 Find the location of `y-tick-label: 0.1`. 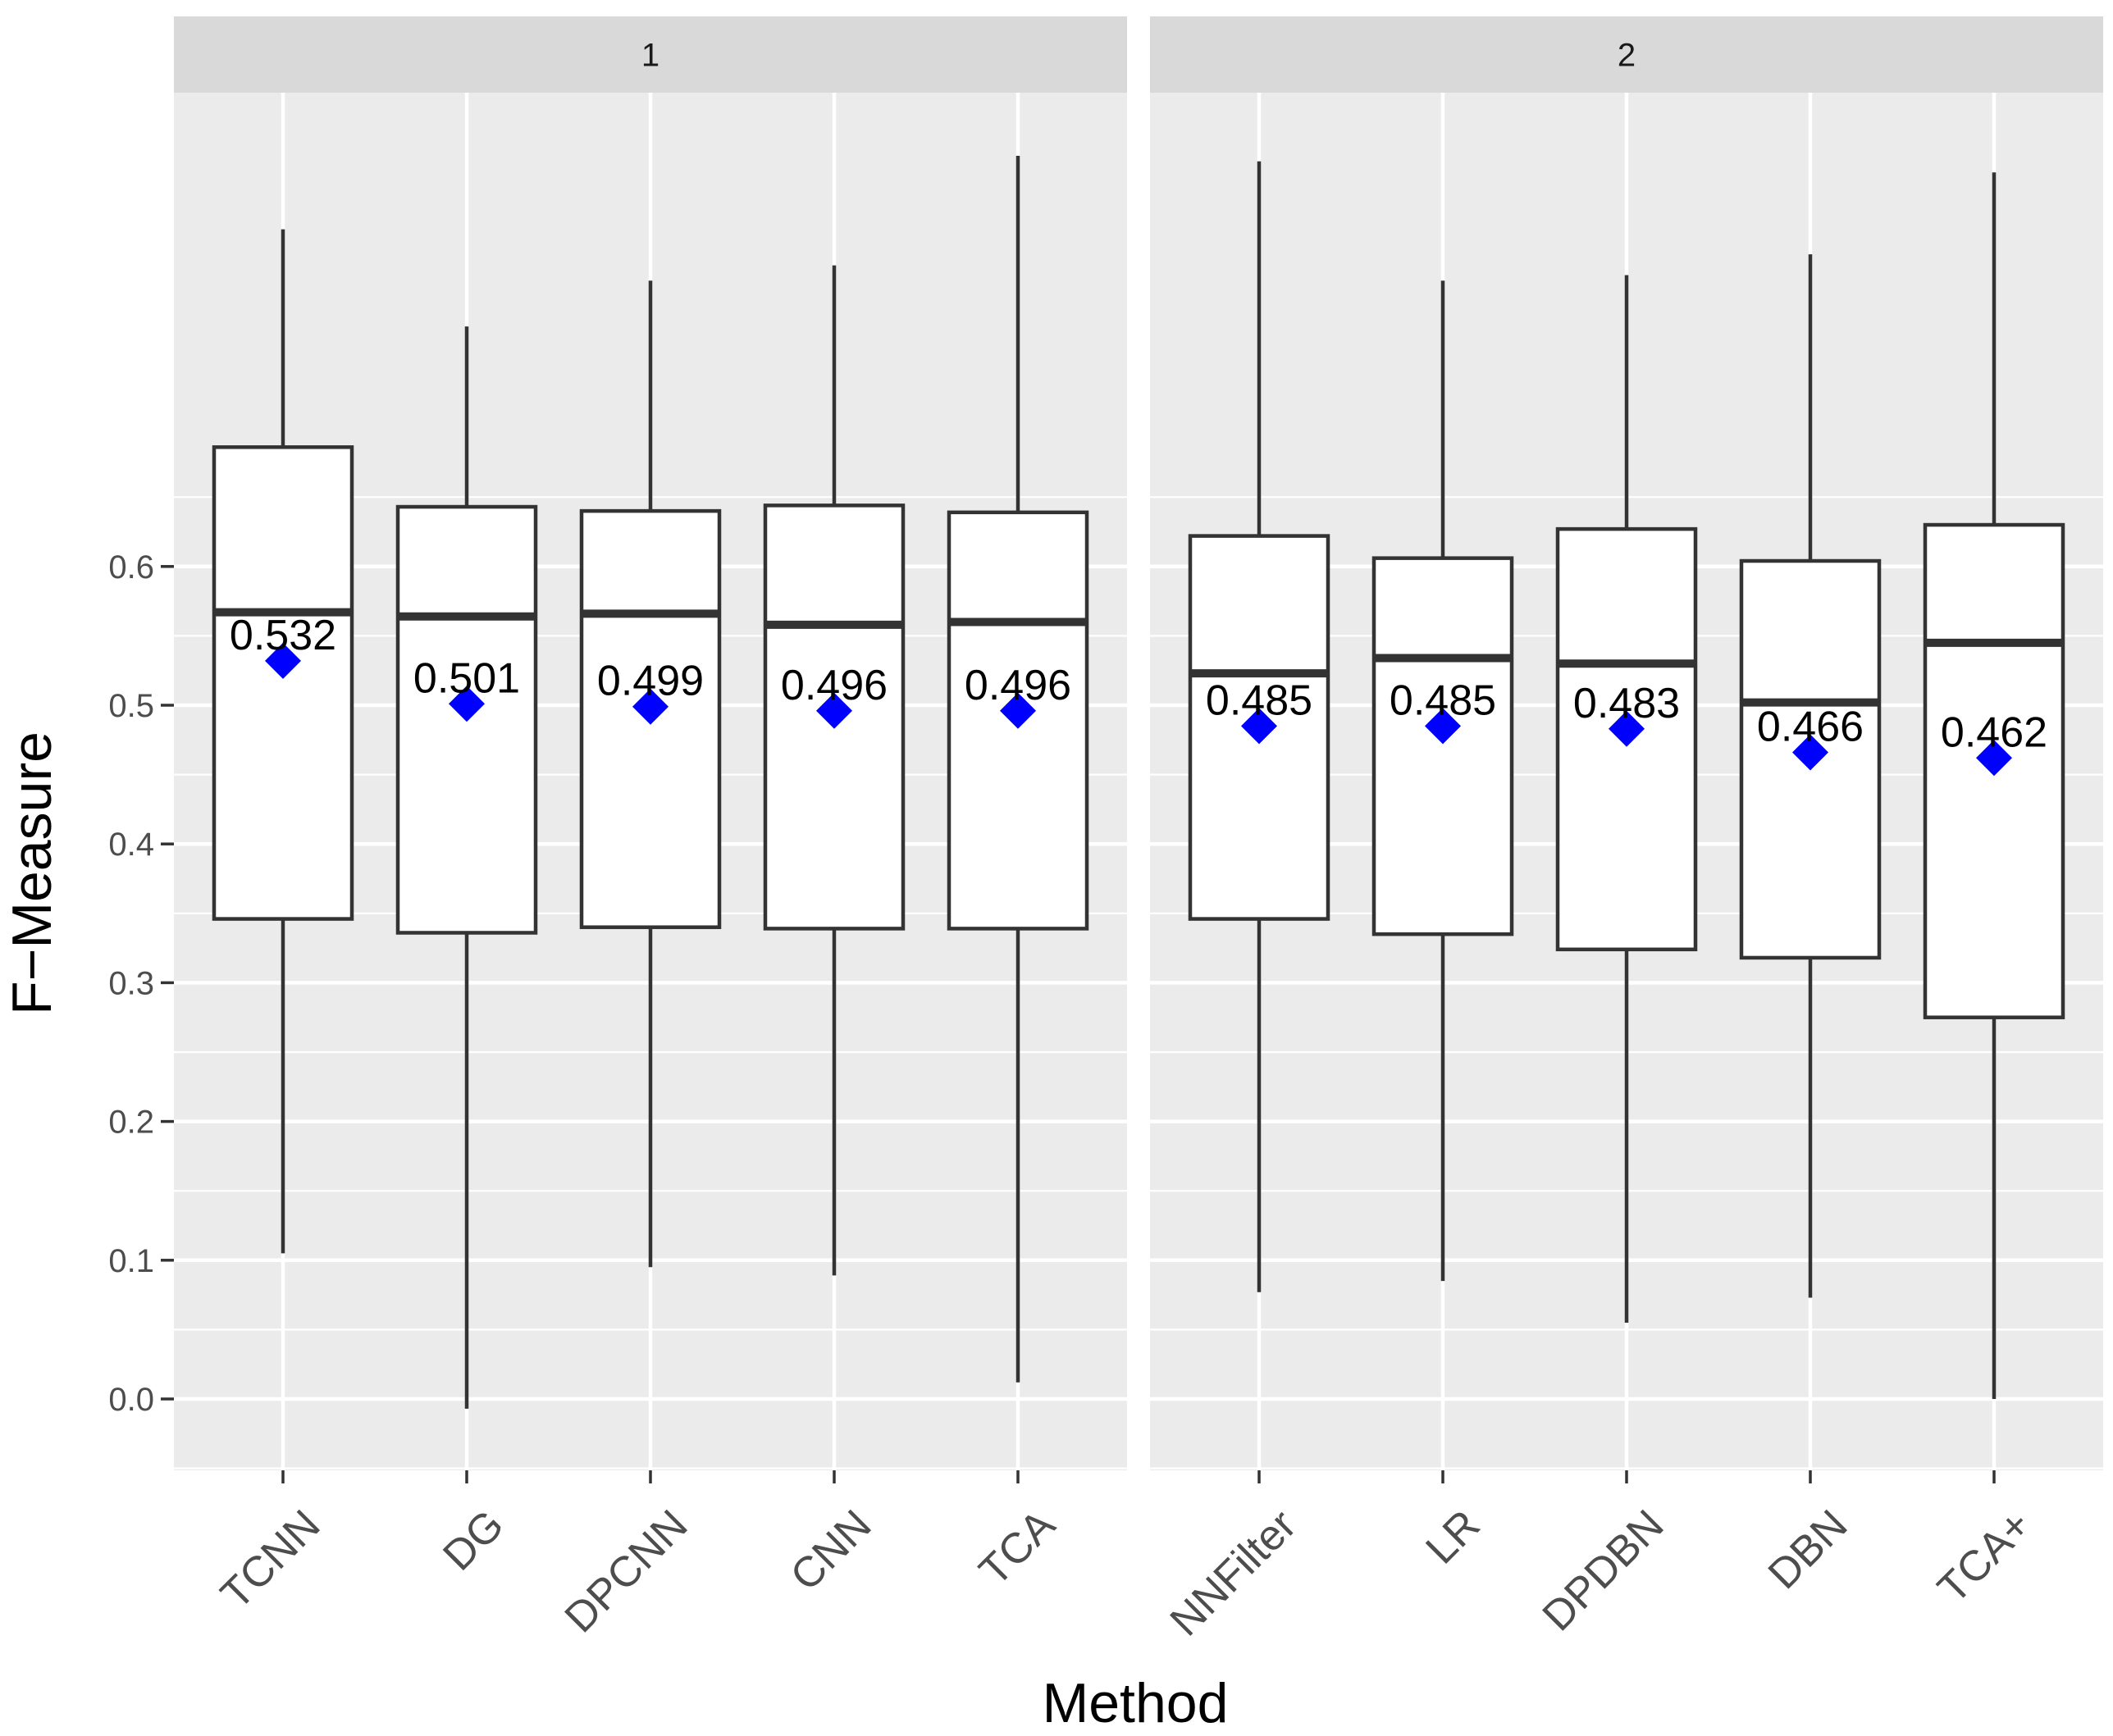

y-tick-label: 0.1 is located at coordinates (131, 1261).